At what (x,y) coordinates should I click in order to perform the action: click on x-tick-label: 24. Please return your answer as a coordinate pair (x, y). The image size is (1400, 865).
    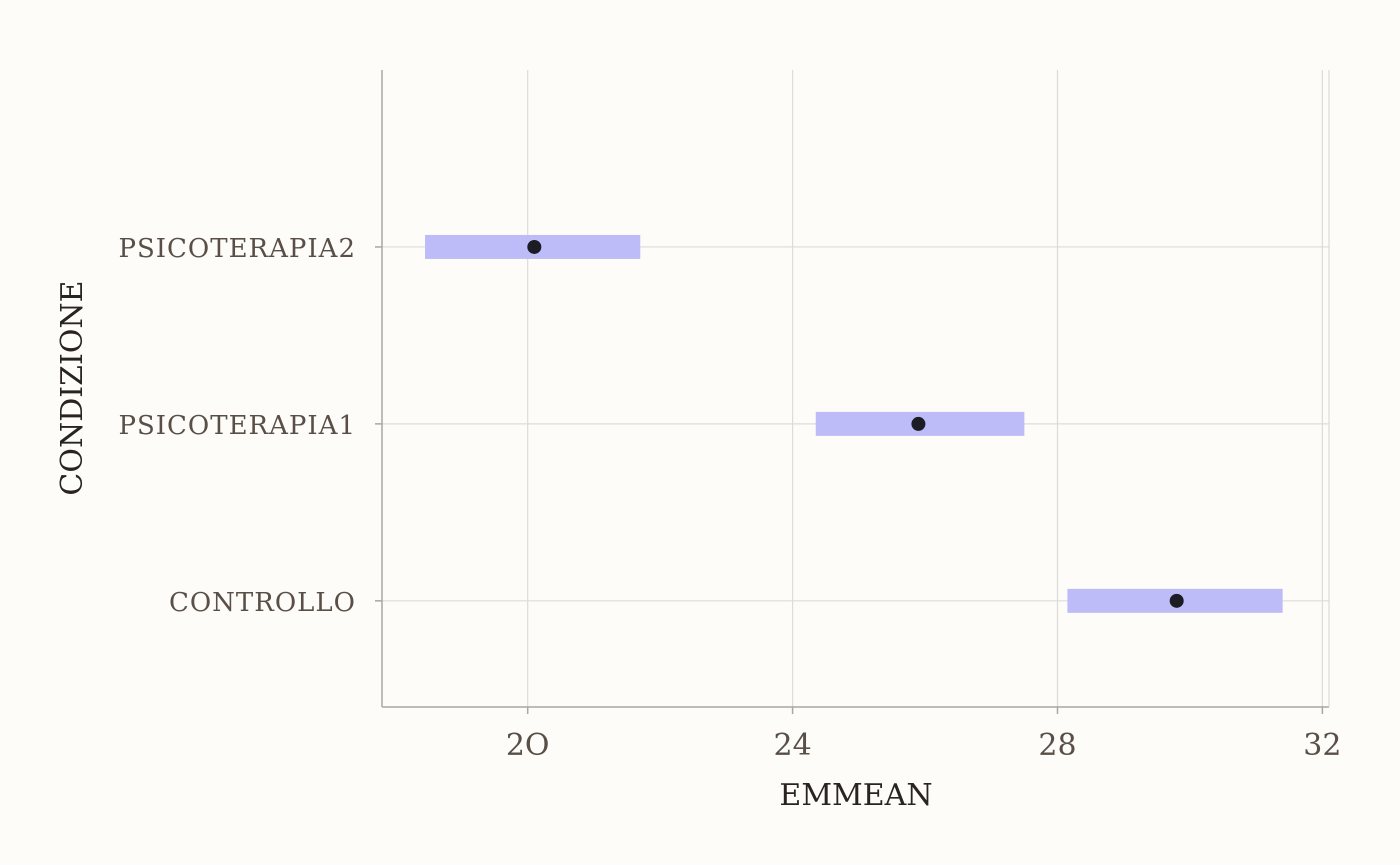
    Looking at the image, I should click on (792, 745).